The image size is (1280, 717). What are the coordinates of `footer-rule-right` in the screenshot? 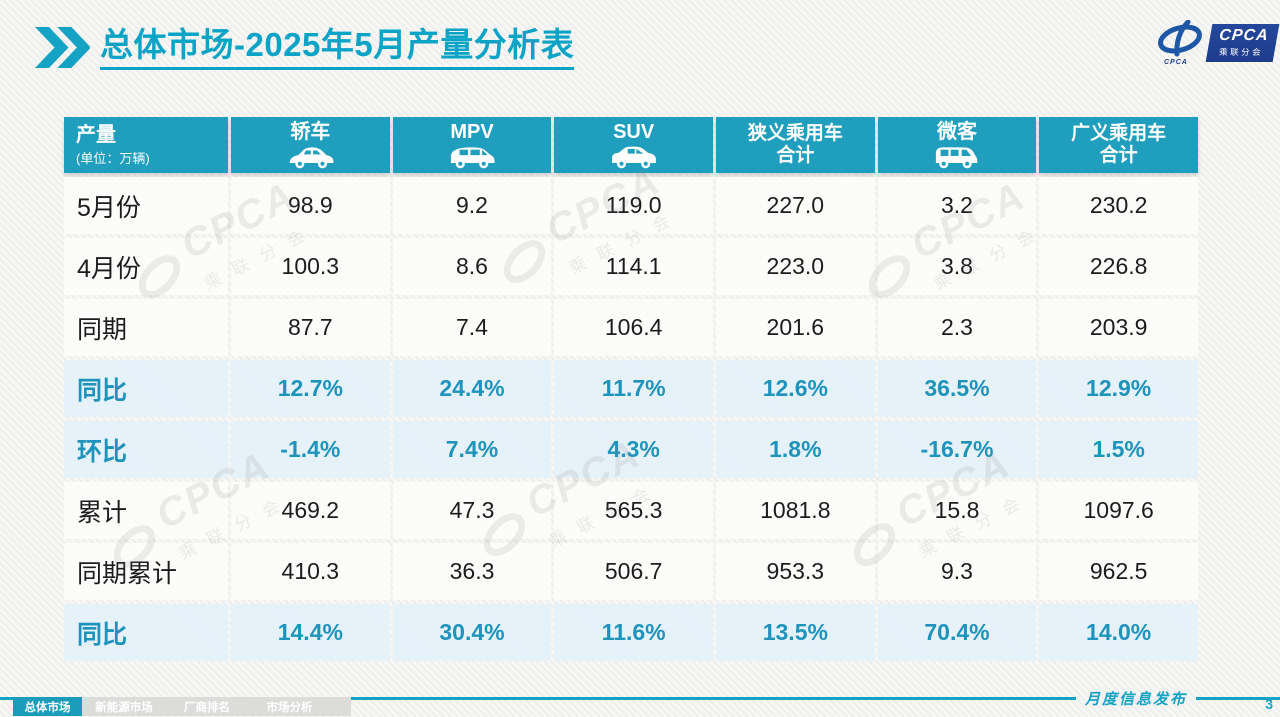 It's located at (1238, 698).